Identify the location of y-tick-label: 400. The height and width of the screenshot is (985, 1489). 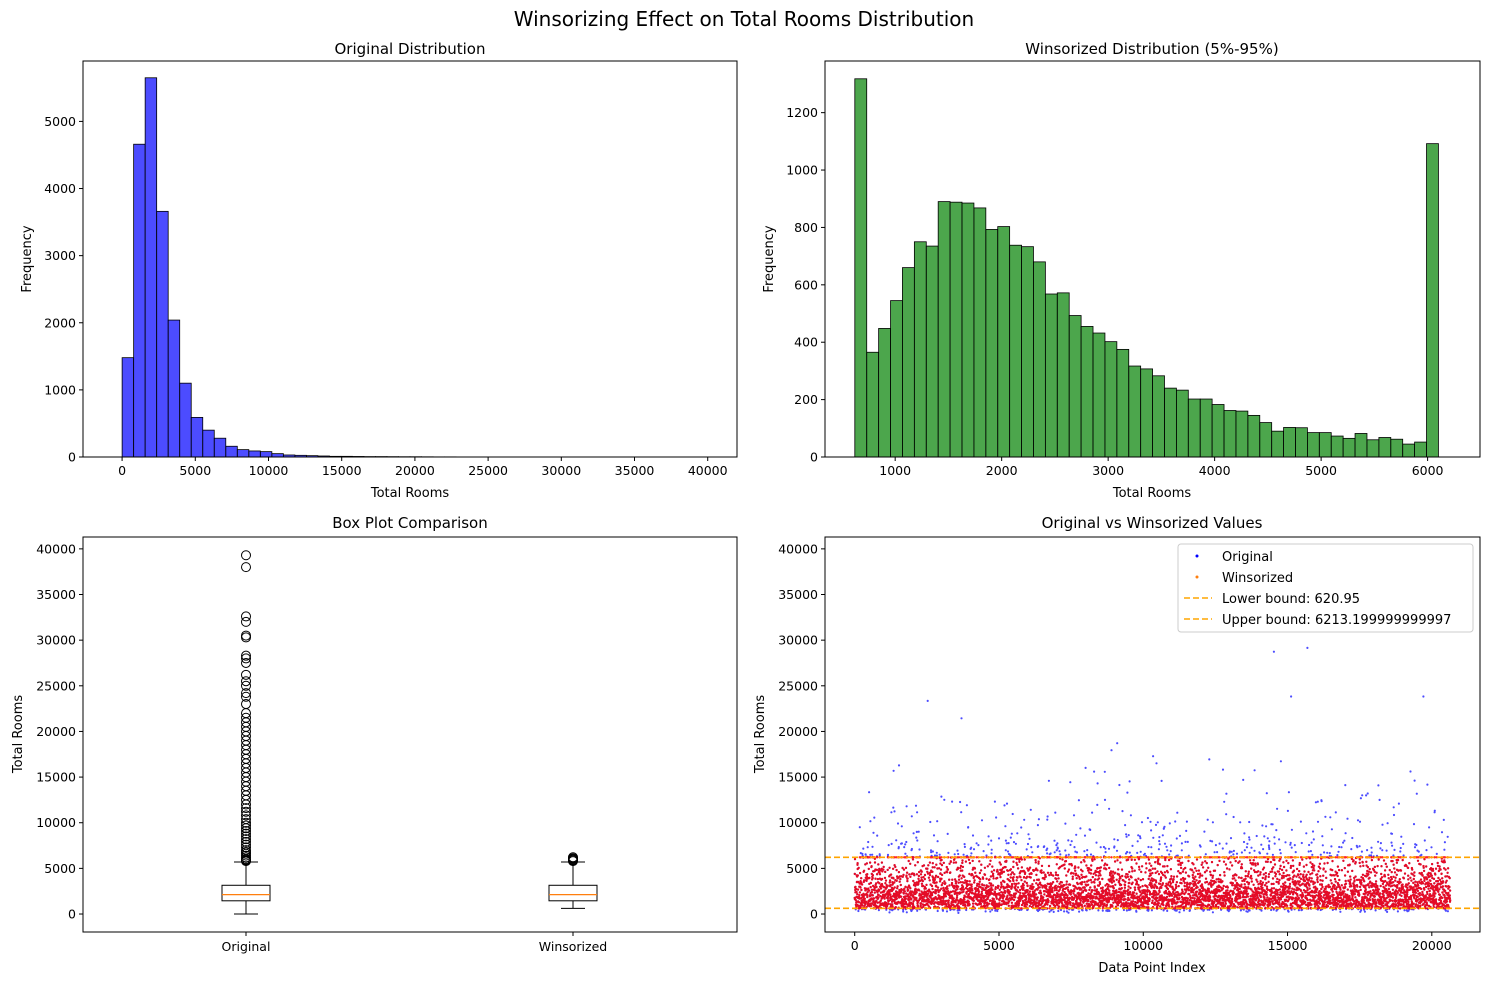
(806, 342).